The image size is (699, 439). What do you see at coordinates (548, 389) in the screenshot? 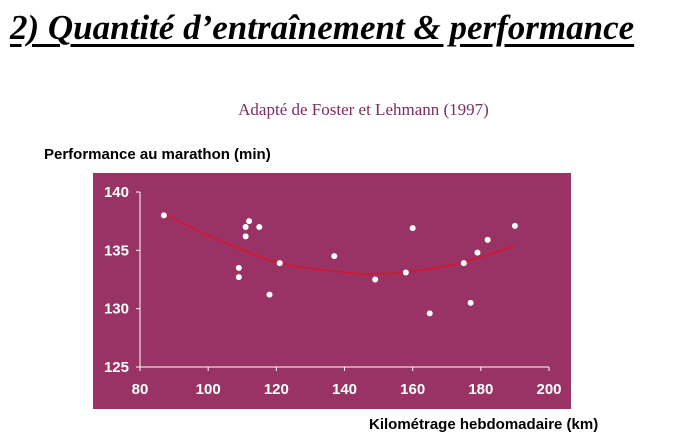
I see `x-tick-label: 200` at bounding box center [548, 389].